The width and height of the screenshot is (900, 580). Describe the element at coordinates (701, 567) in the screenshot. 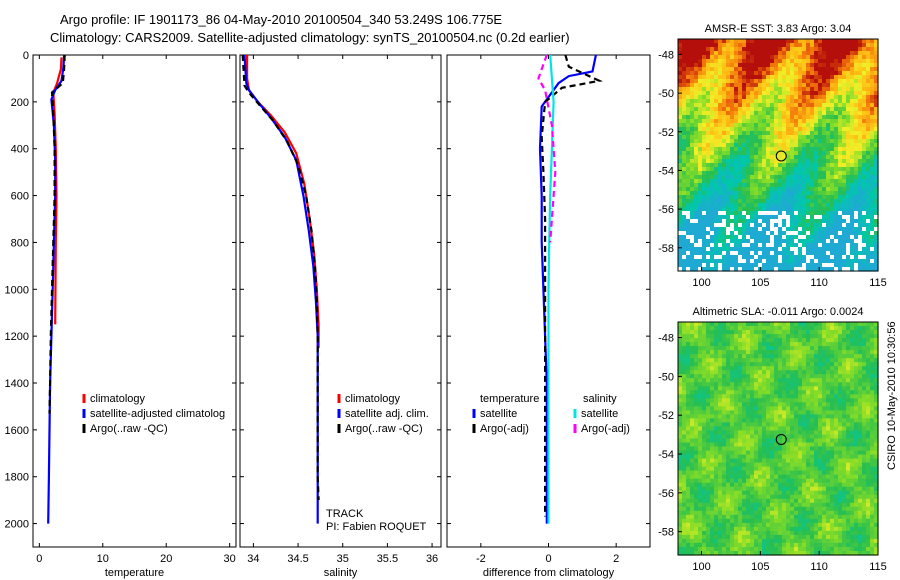

I see `sla_map-xtick-label: 100` at that location.